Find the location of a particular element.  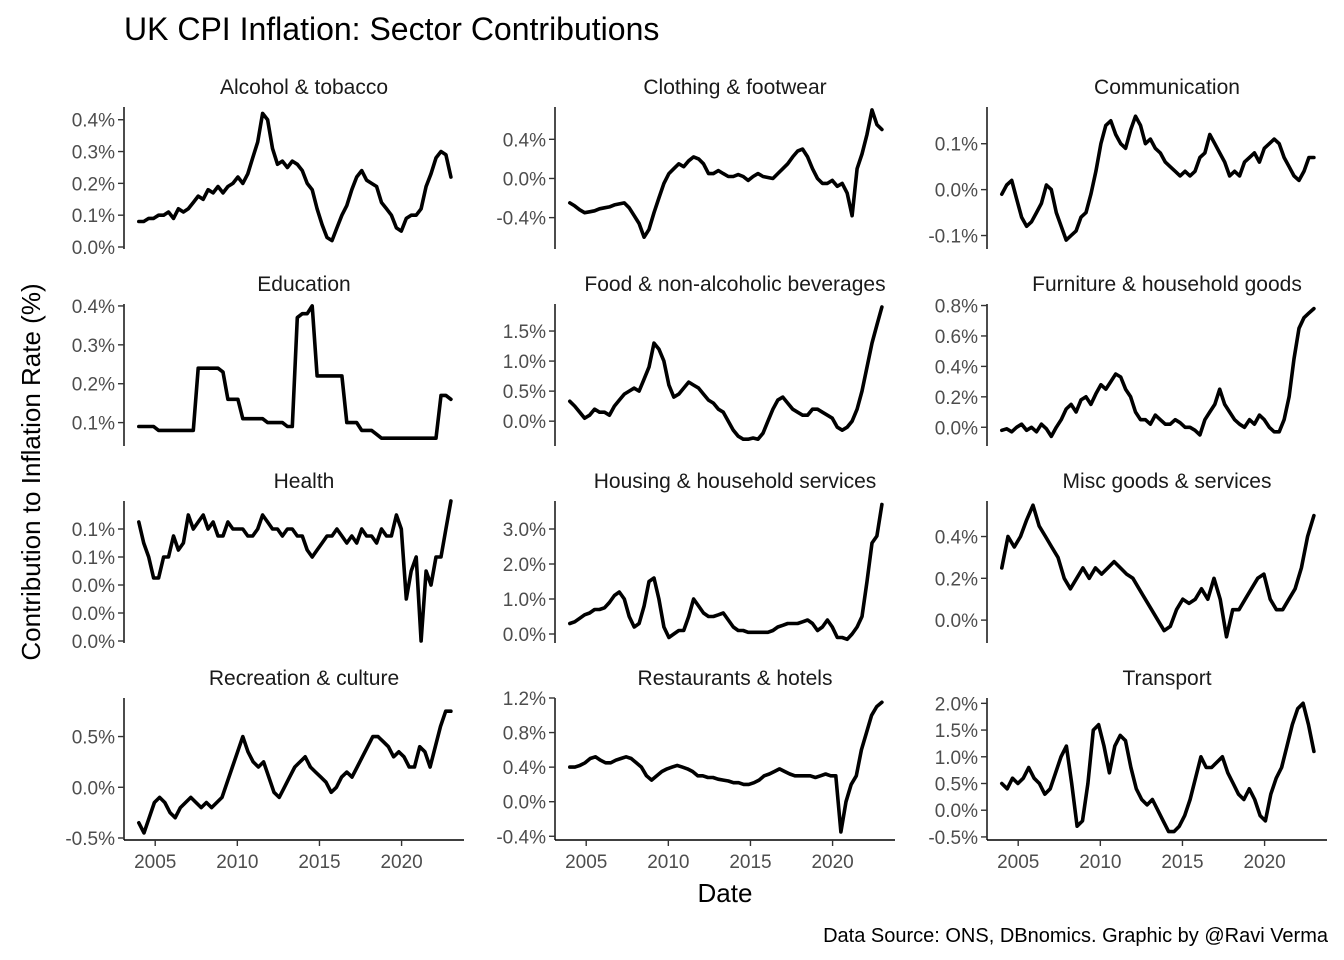

series-line-food-and-non-alcoholic-beverages is located at coordinates (725, 373).